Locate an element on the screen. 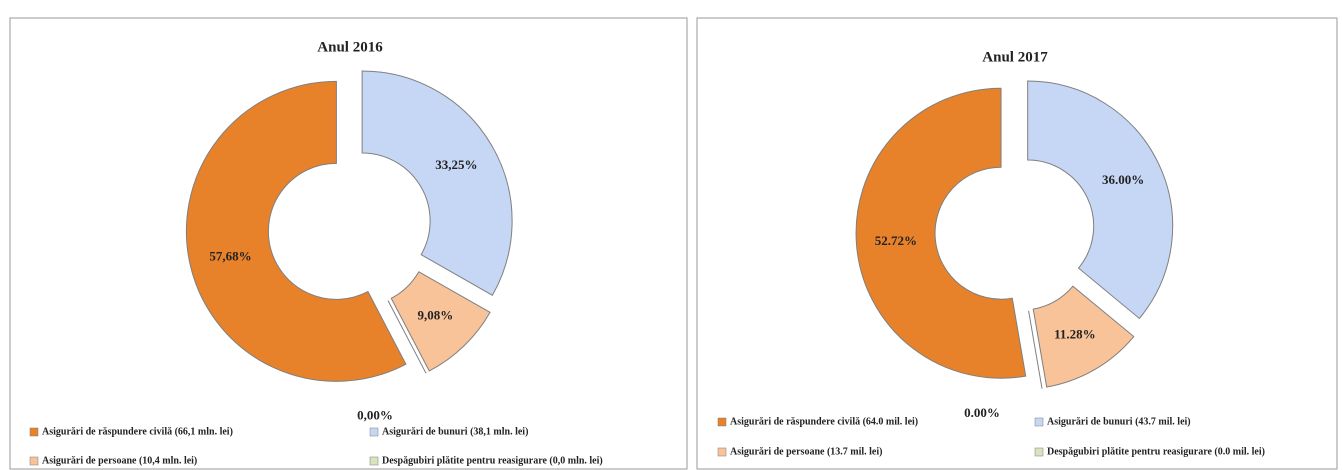  data-label: 36.00% is located at coordinates (1123, 179).